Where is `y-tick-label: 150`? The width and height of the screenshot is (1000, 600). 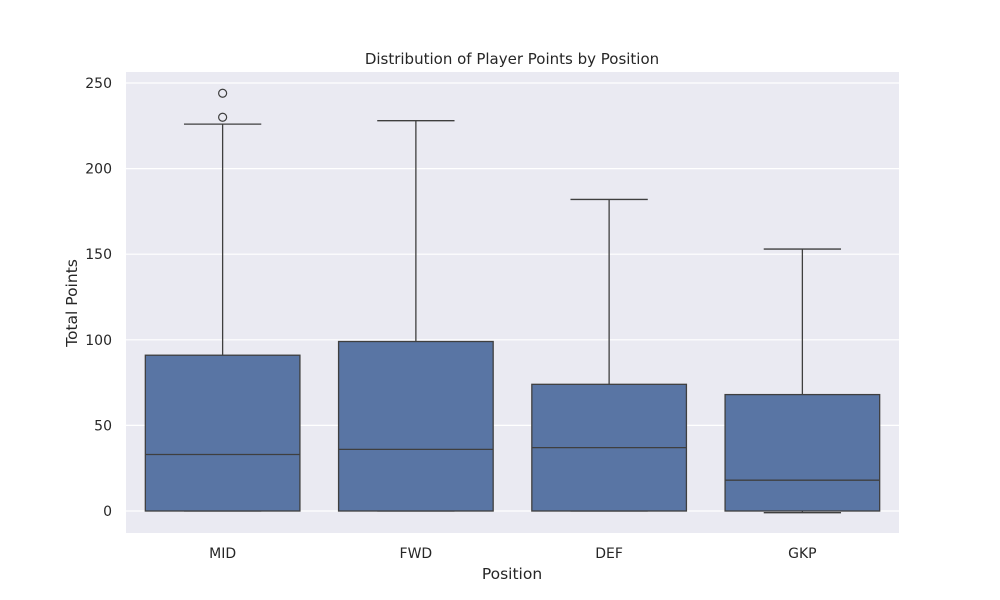
y-tick-label: 150 is located at coordinates (98, 255).